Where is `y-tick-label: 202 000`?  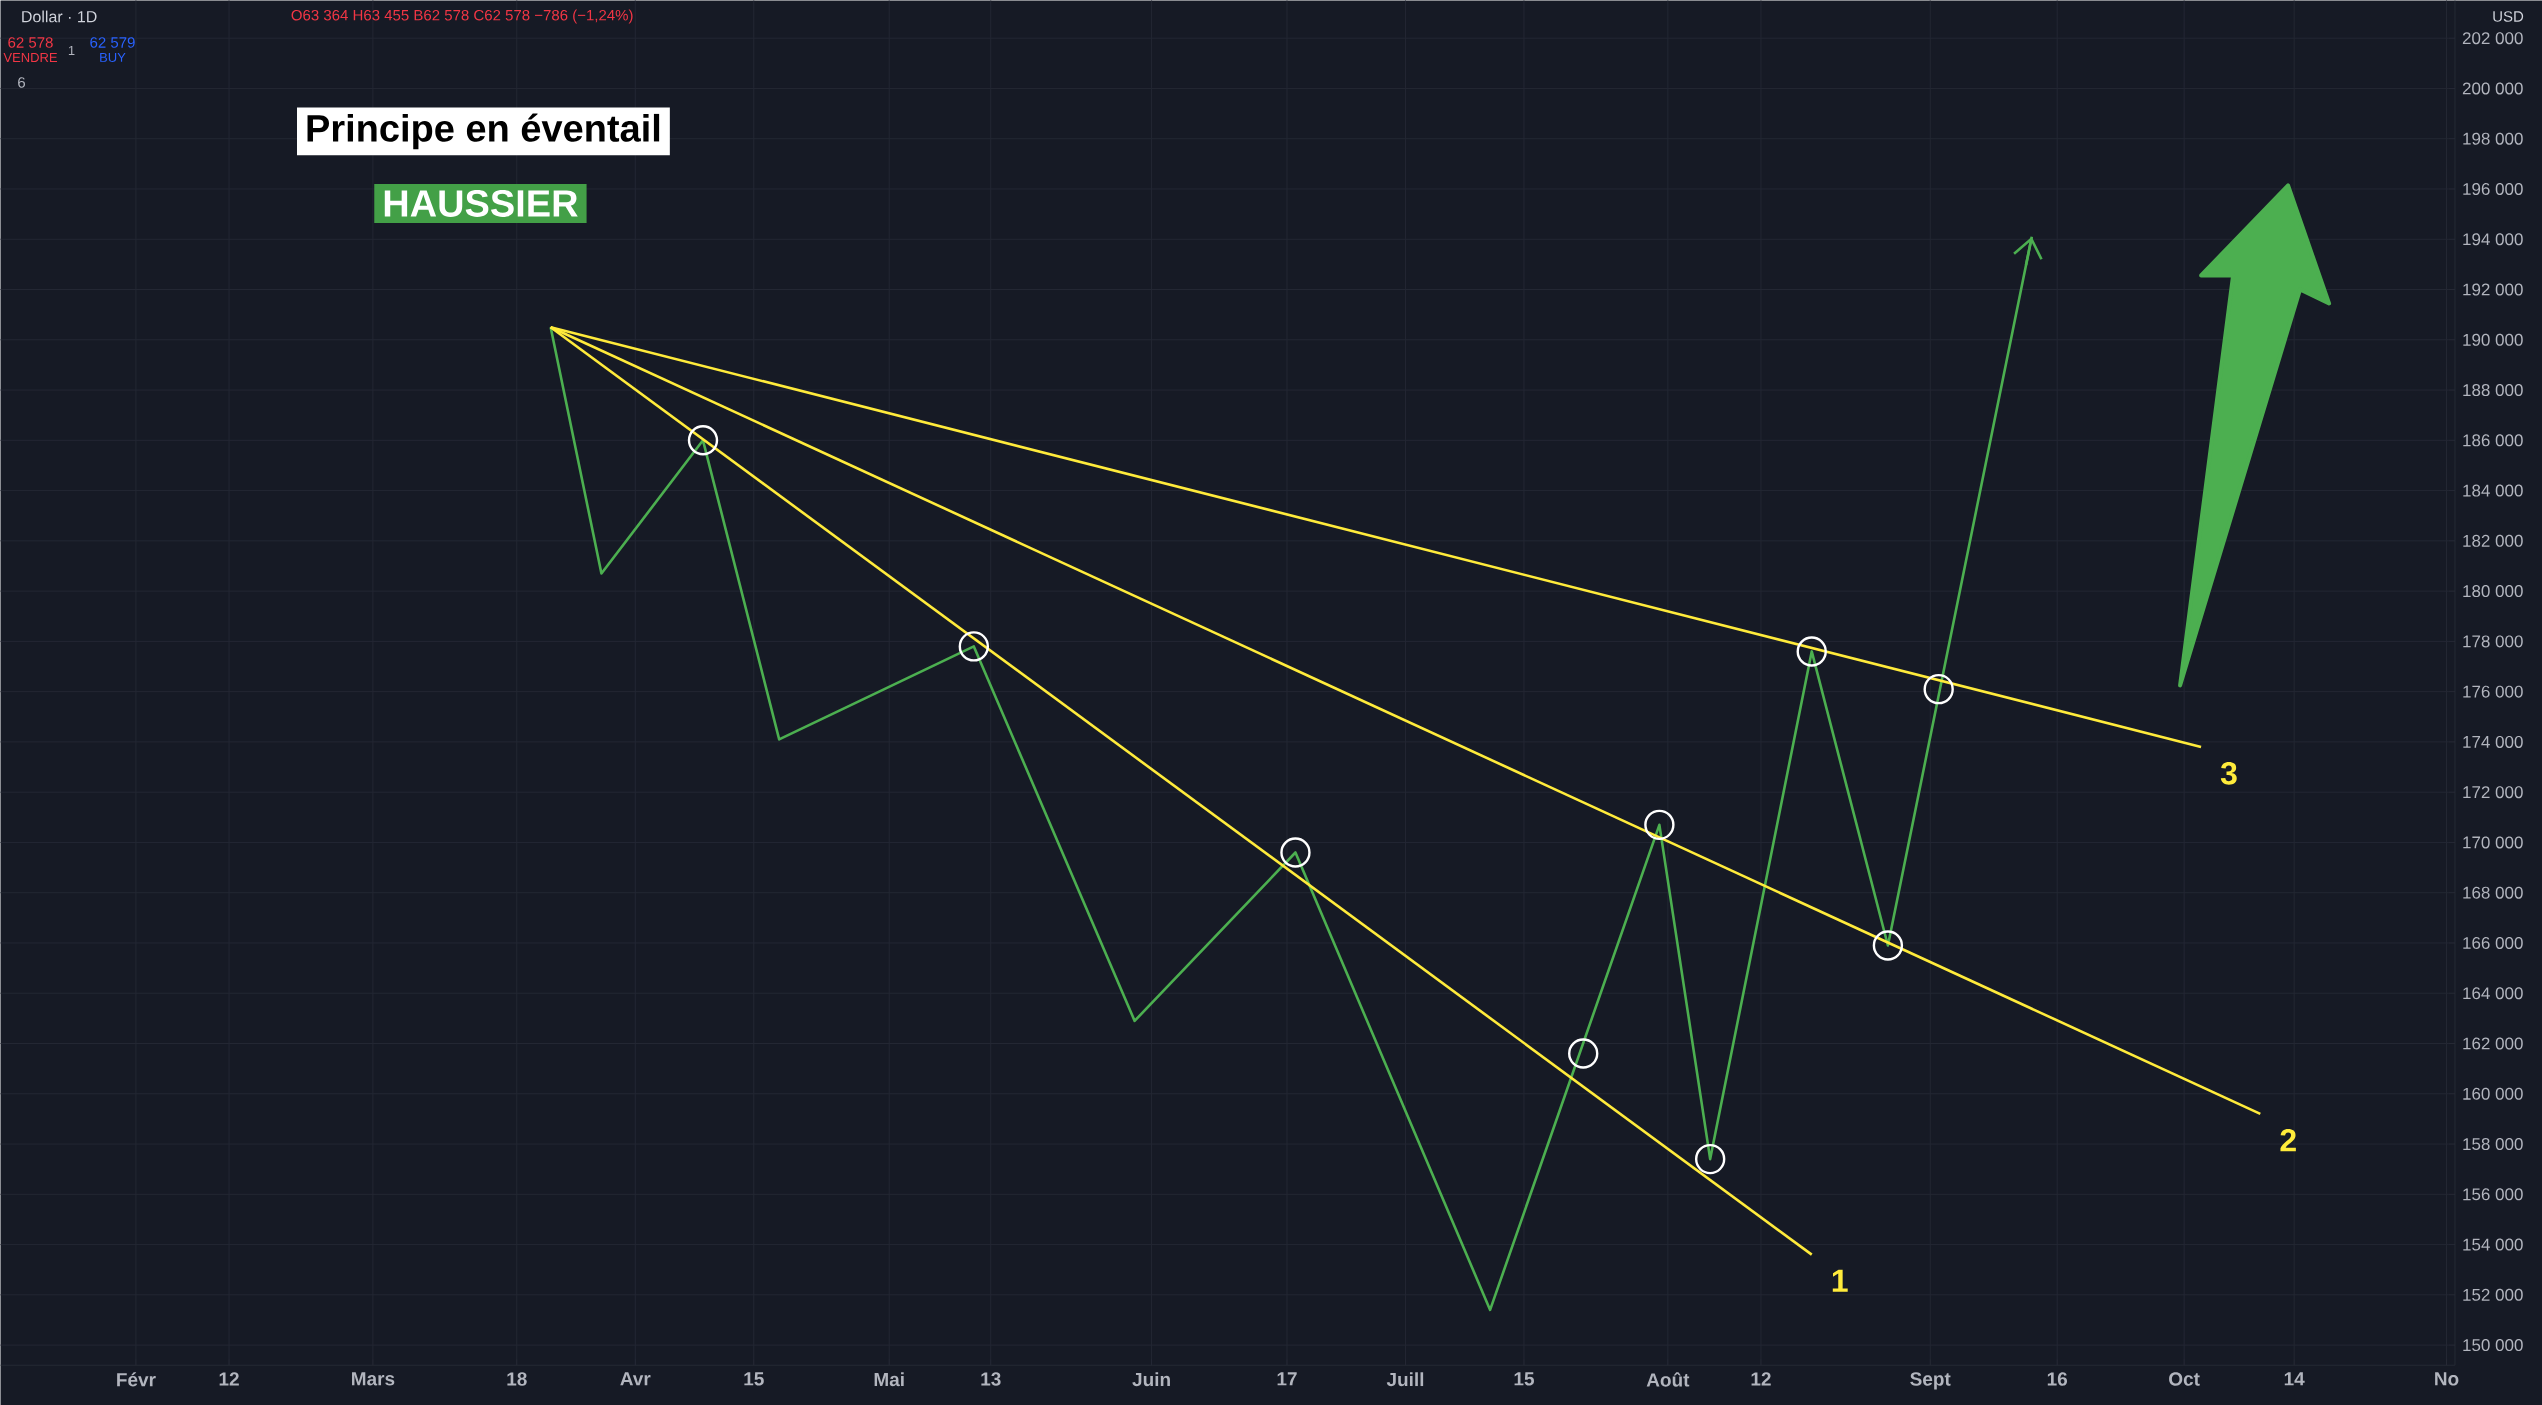 y-tick-label: 202 000 is located at coordinates (2492, 38).